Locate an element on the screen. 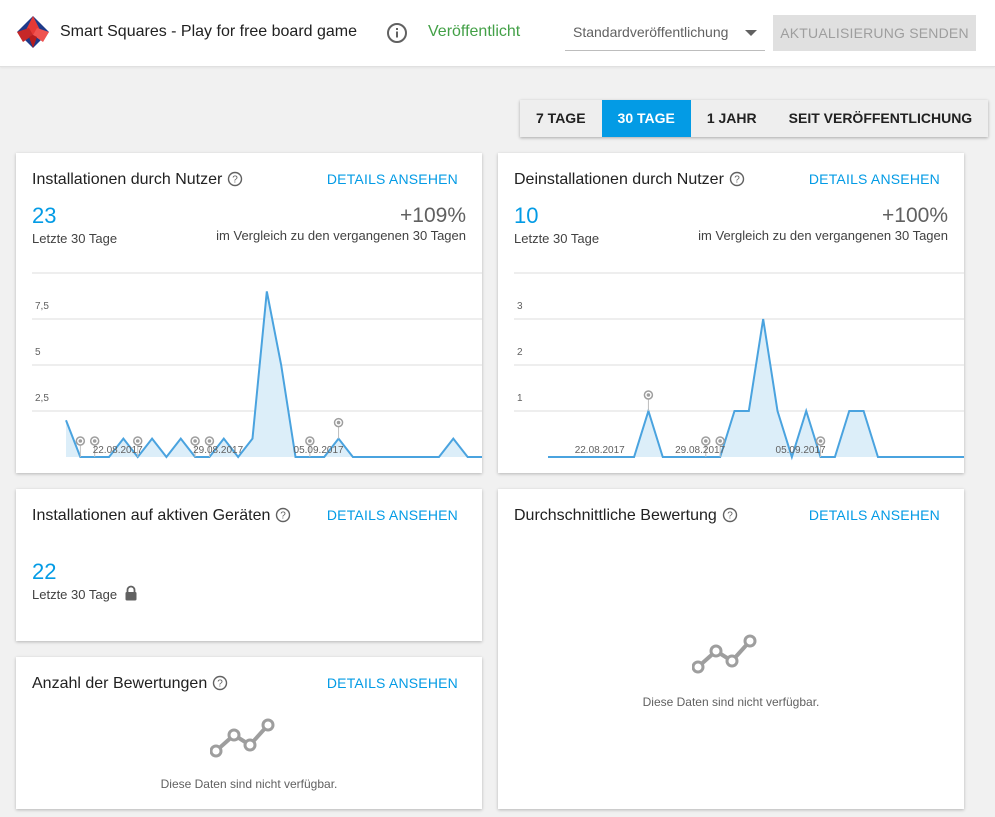  y-tick-label: 4 is located at coordinates (520, 265).